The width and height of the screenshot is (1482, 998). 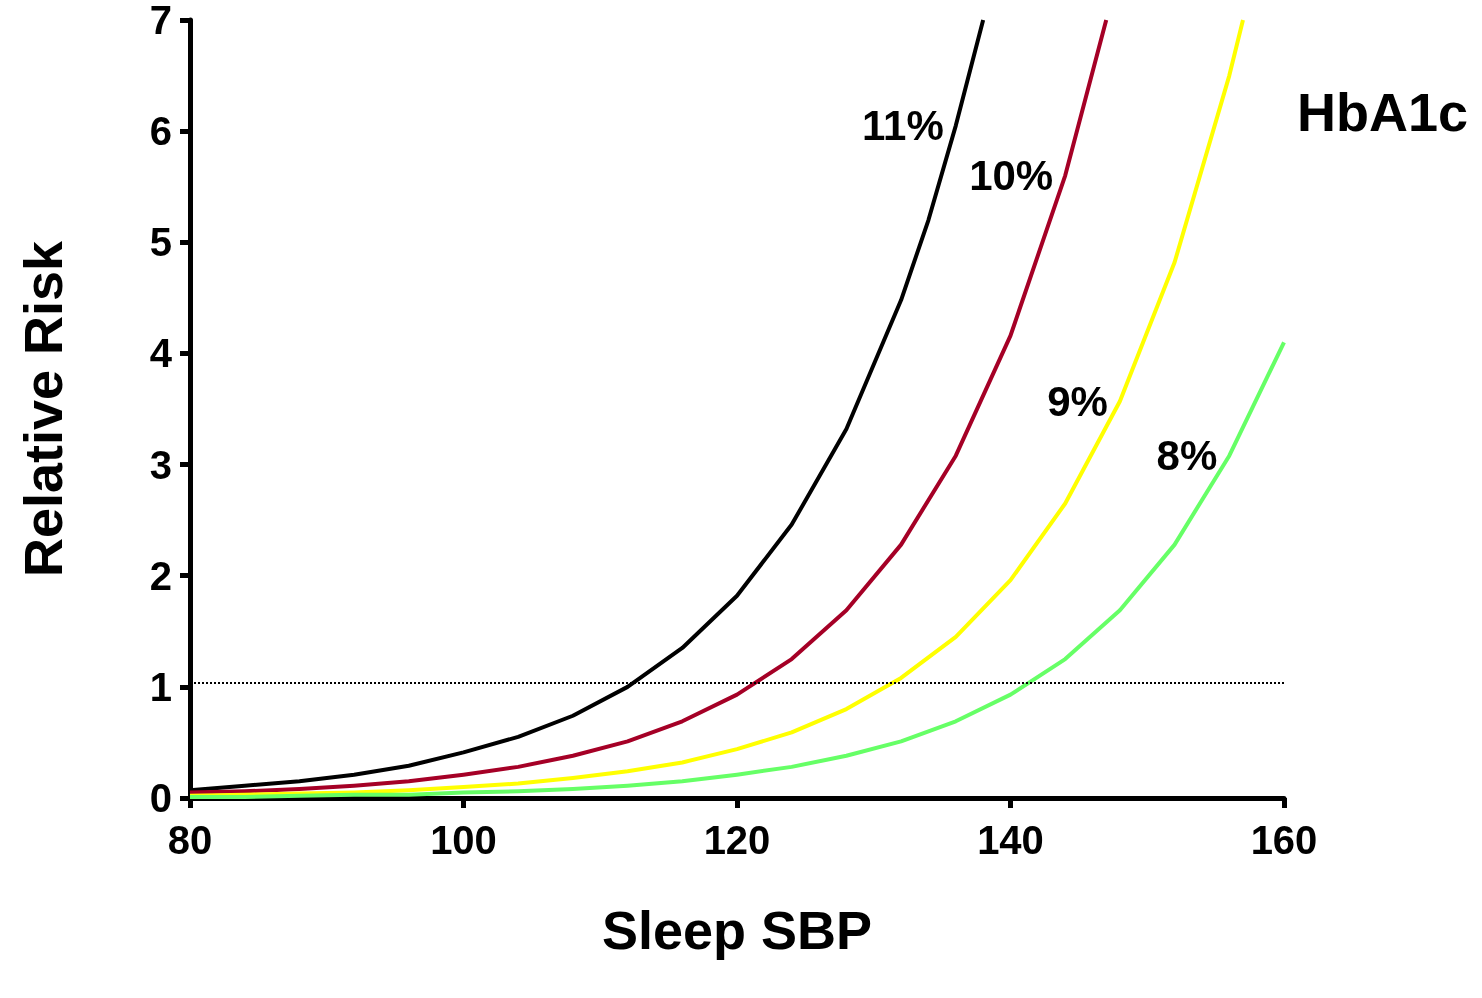 I want to click on x-tick-label: 140, so click(x=1010, y=840).